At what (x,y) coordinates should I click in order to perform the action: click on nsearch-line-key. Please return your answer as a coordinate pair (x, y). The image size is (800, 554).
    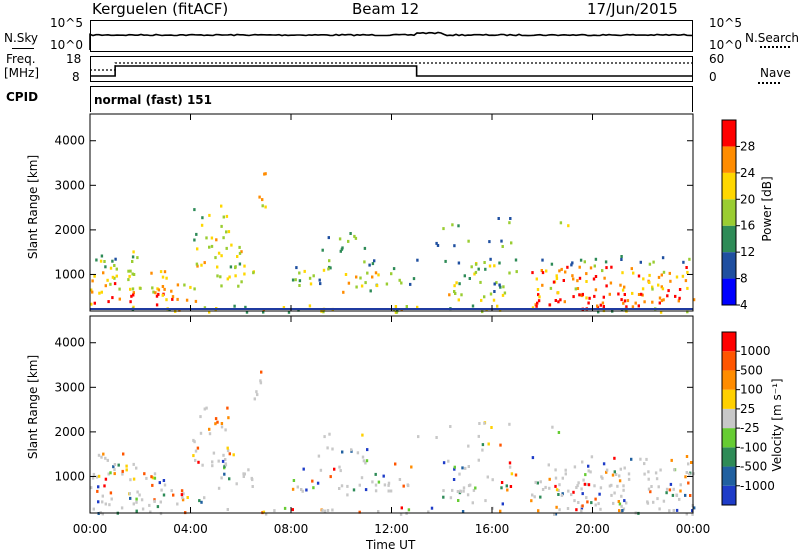
    Looking at the image, I should click on (775, 47).